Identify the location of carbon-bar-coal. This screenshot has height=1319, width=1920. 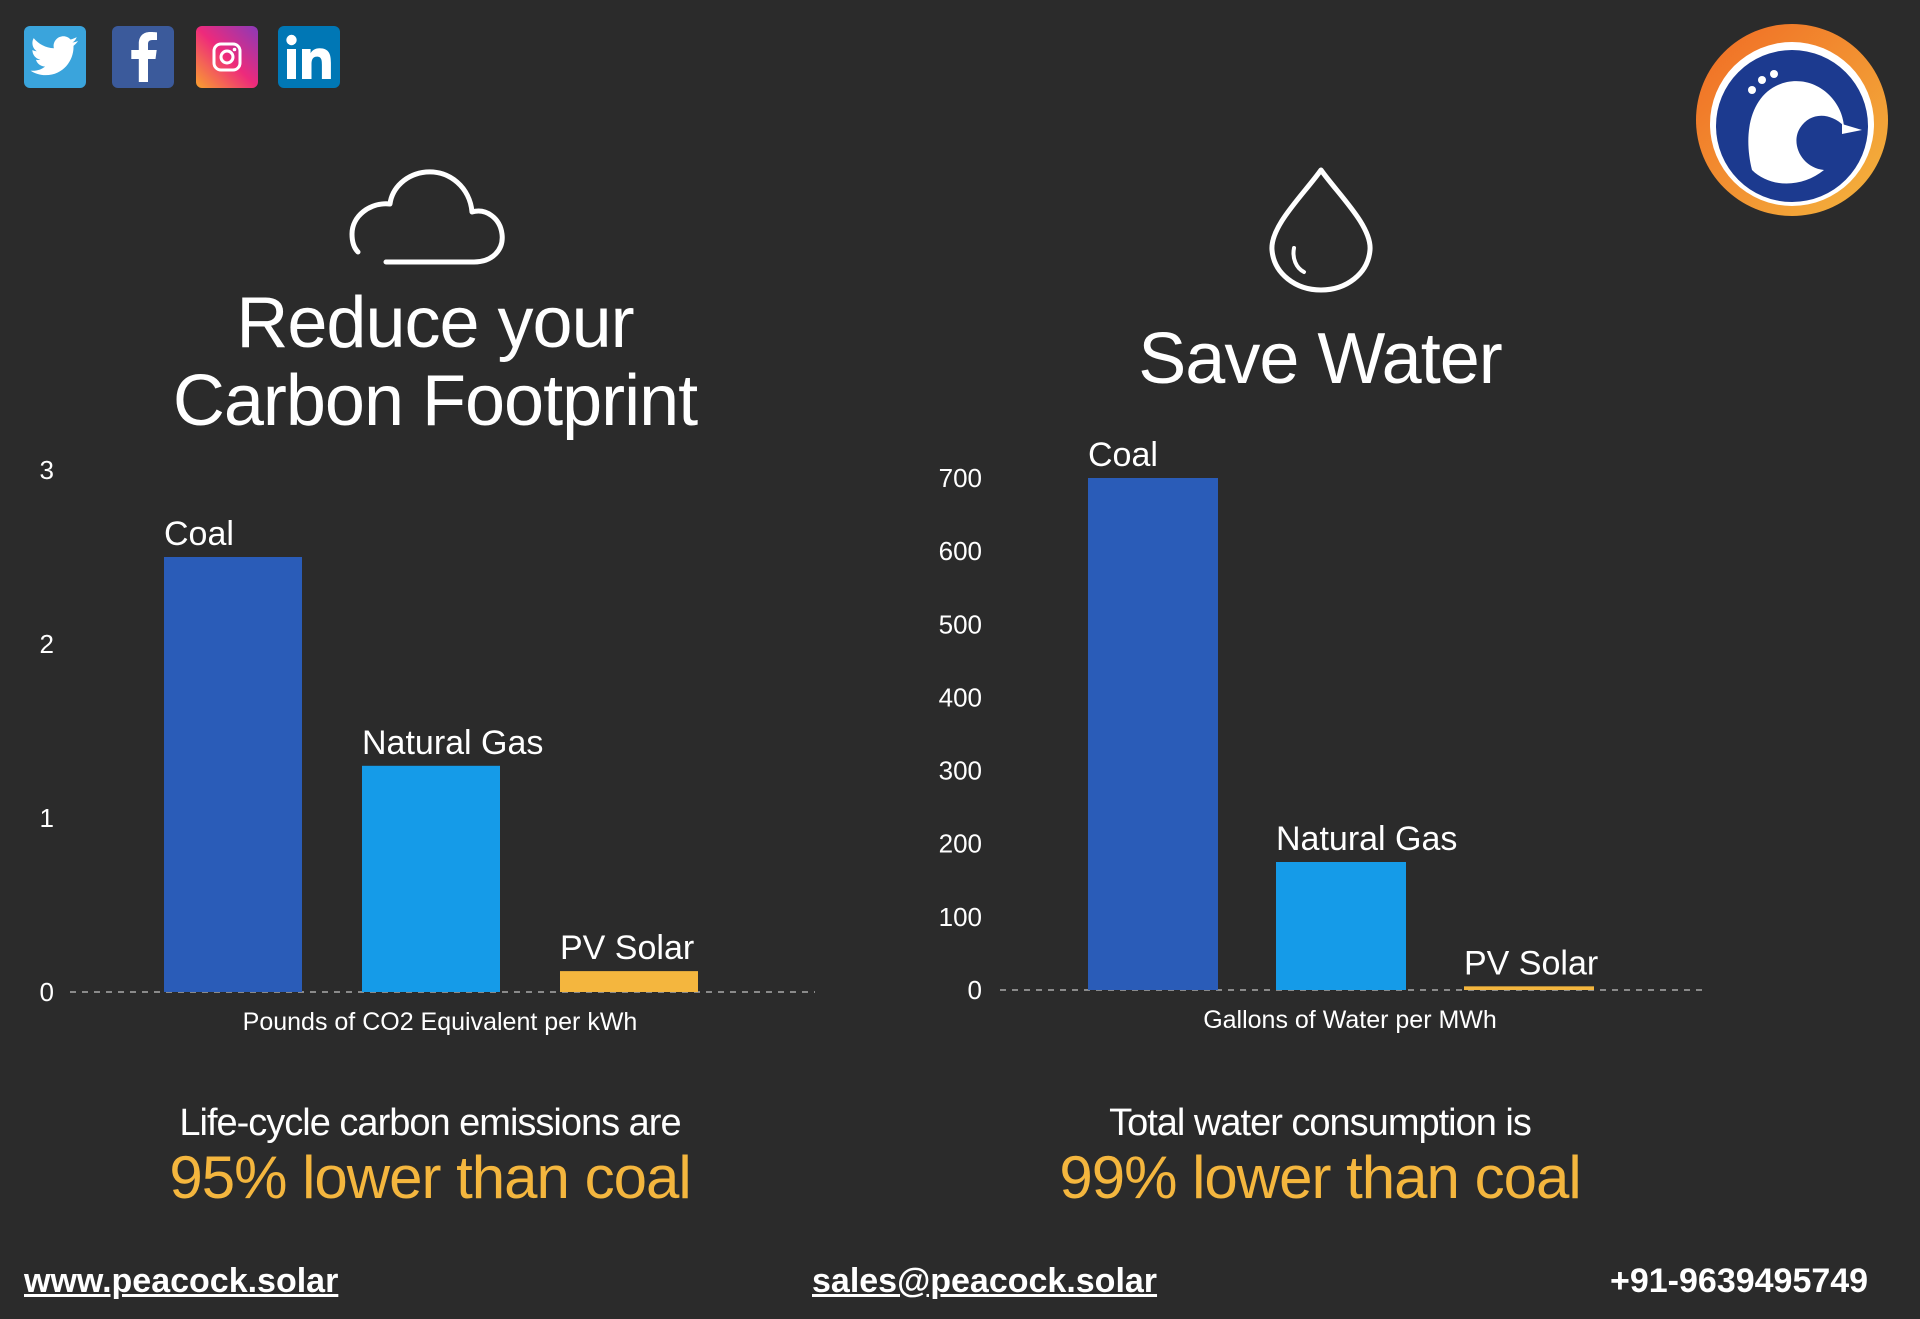
(233, 774).